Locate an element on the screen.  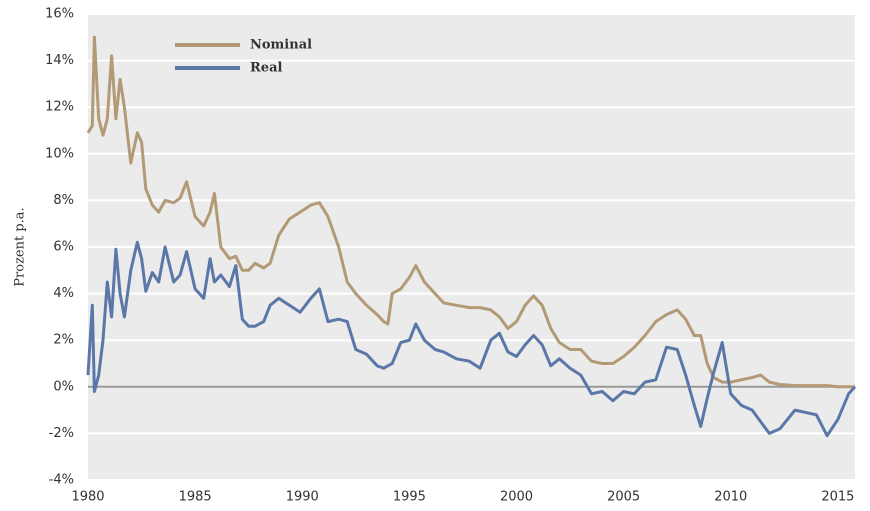
y-tick-label: 12% is located at coordinates (59, 107).